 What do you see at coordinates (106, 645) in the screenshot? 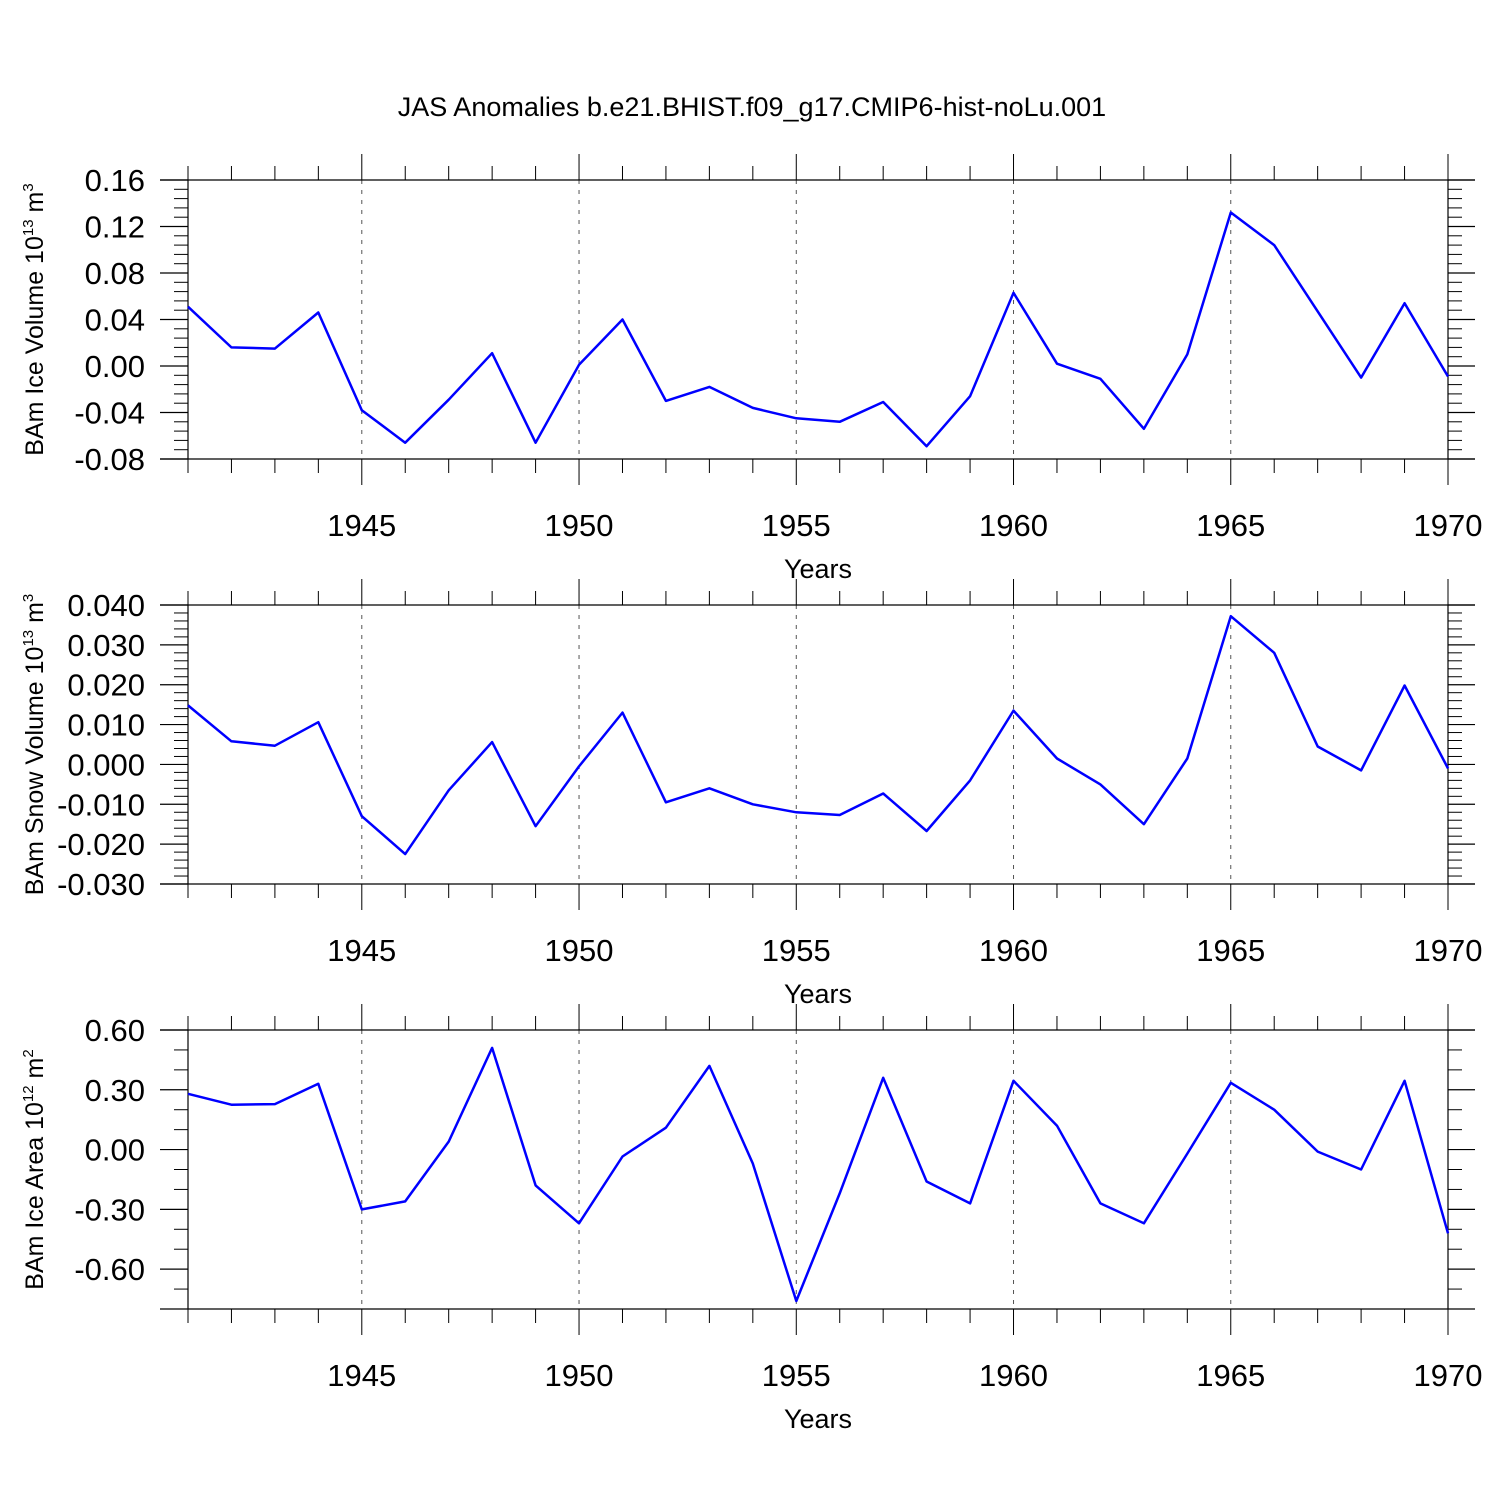
I see `y-tick-label: 0.030` at bounding box center [106, 645].